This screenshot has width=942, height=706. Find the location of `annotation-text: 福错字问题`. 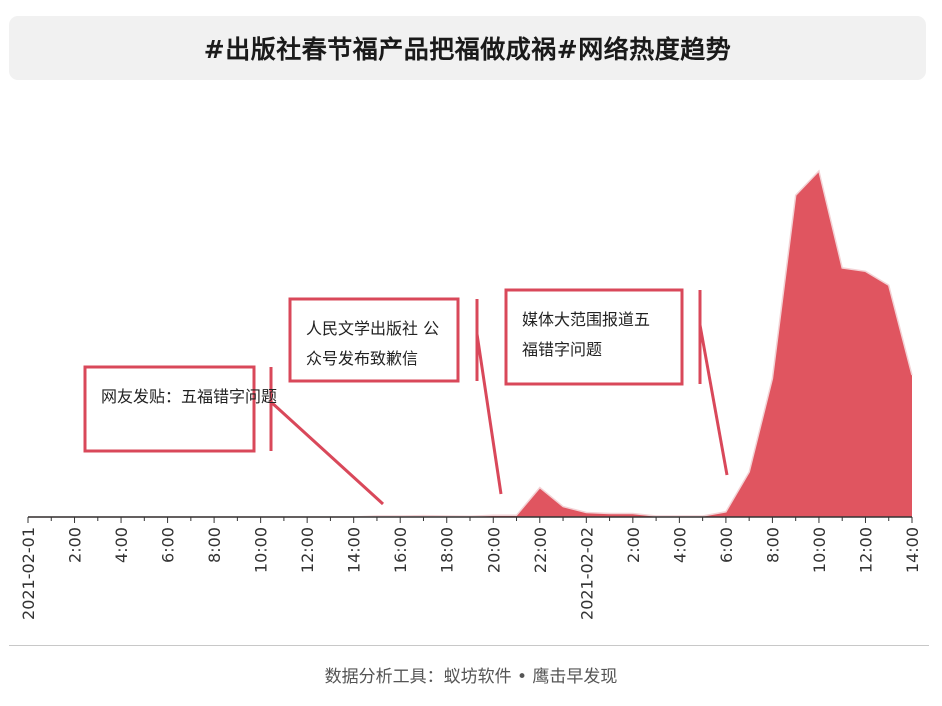

annotation-text: 福错字问题 is located at coordinates (562, 349).